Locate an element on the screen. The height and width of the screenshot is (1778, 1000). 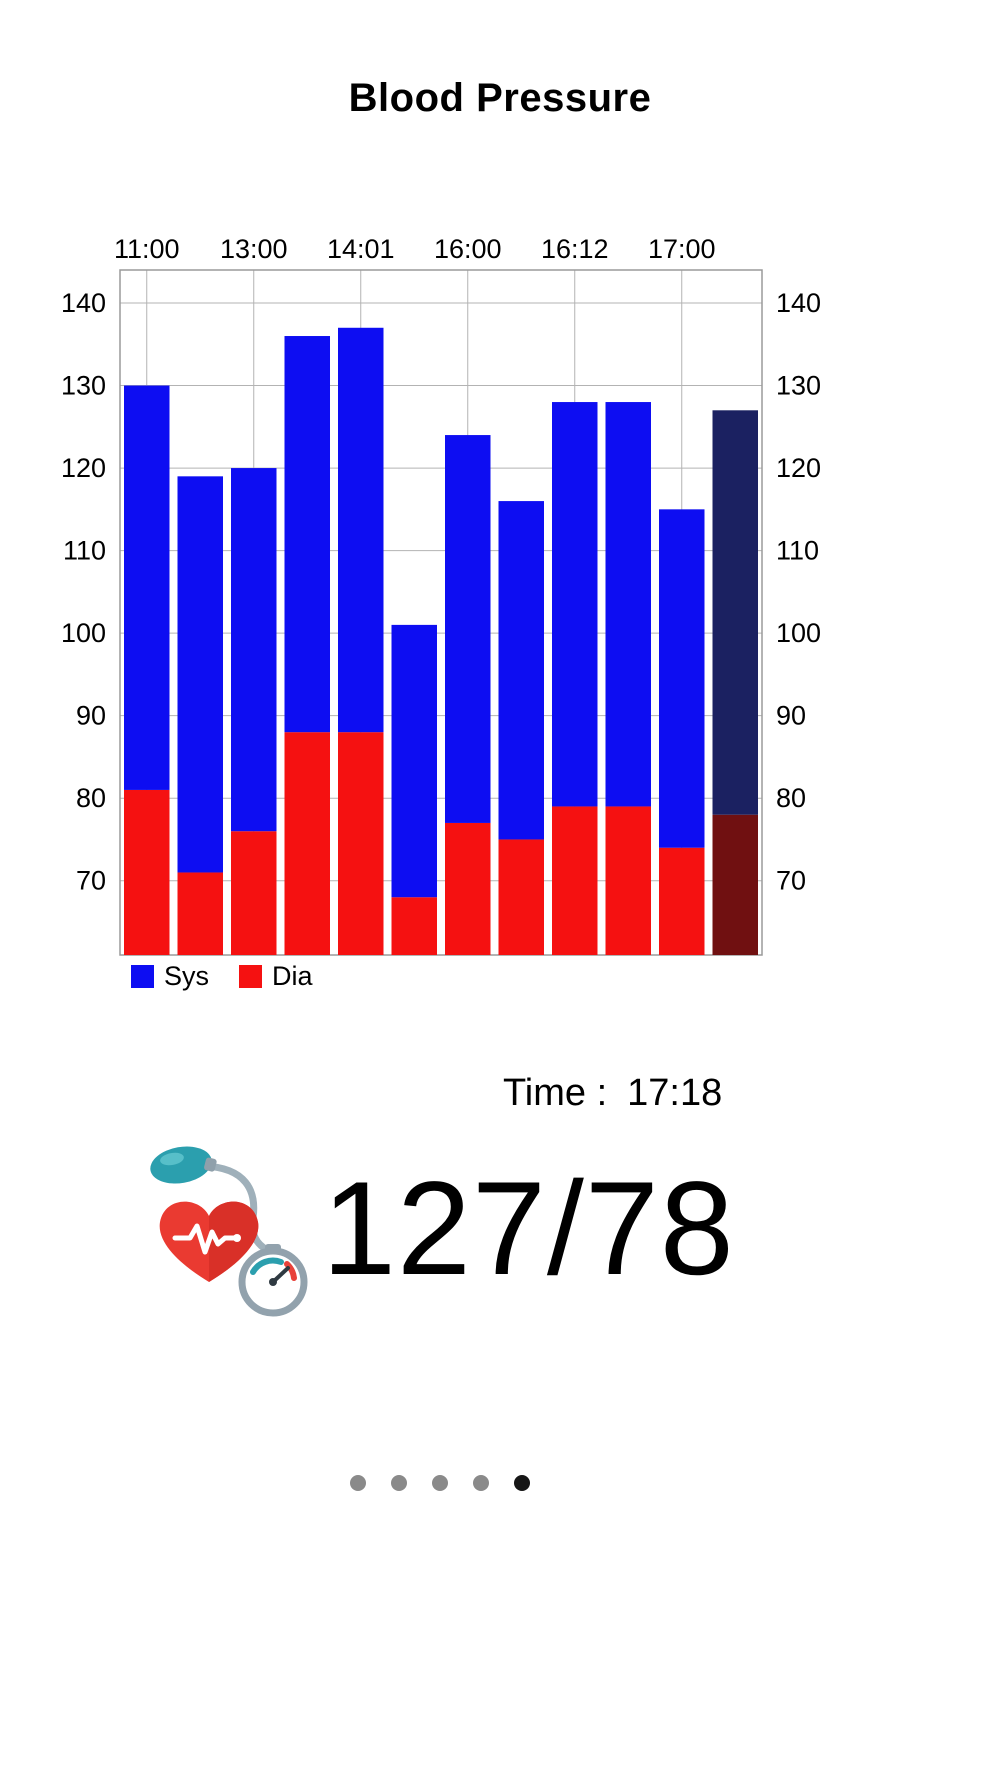
gauge-teal-arc-icon is located at coordinates (267, 1266).